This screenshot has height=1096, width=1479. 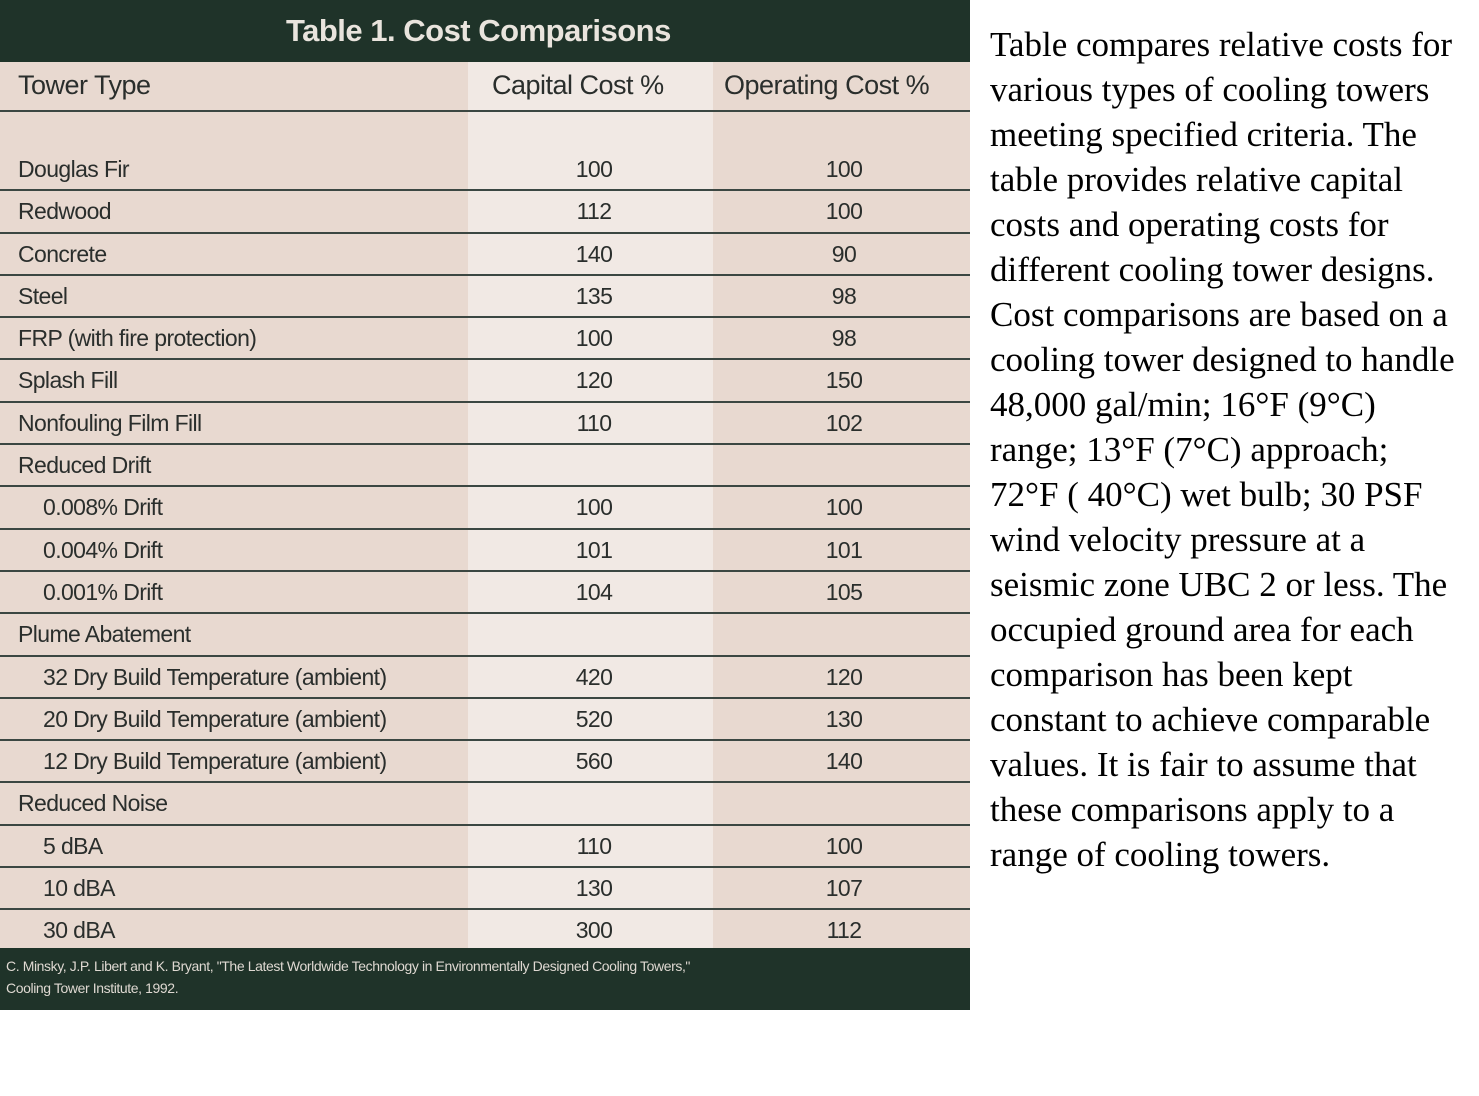 I want to click on cell-capital-cost: 420, so click(x=594, y=676).